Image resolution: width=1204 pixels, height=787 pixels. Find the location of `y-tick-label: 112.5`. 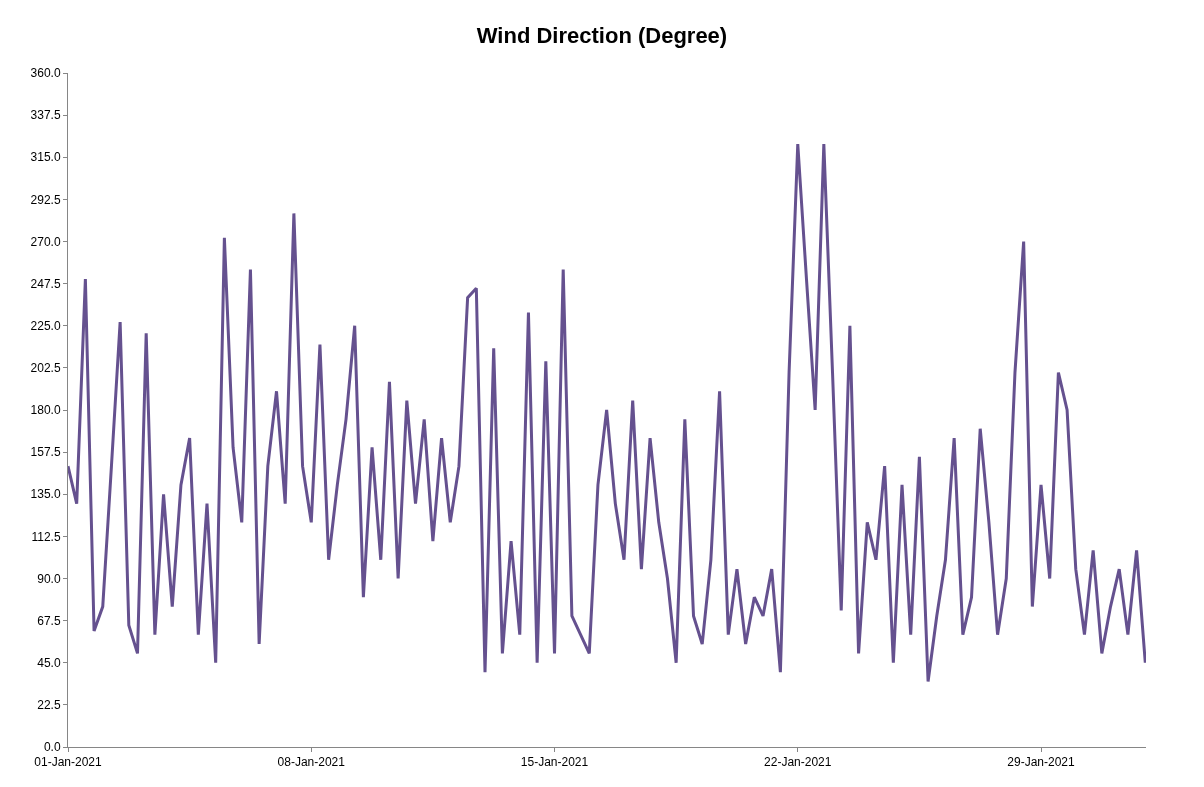

y-tick-label: 112.5 is located at coordinates (46, 536).